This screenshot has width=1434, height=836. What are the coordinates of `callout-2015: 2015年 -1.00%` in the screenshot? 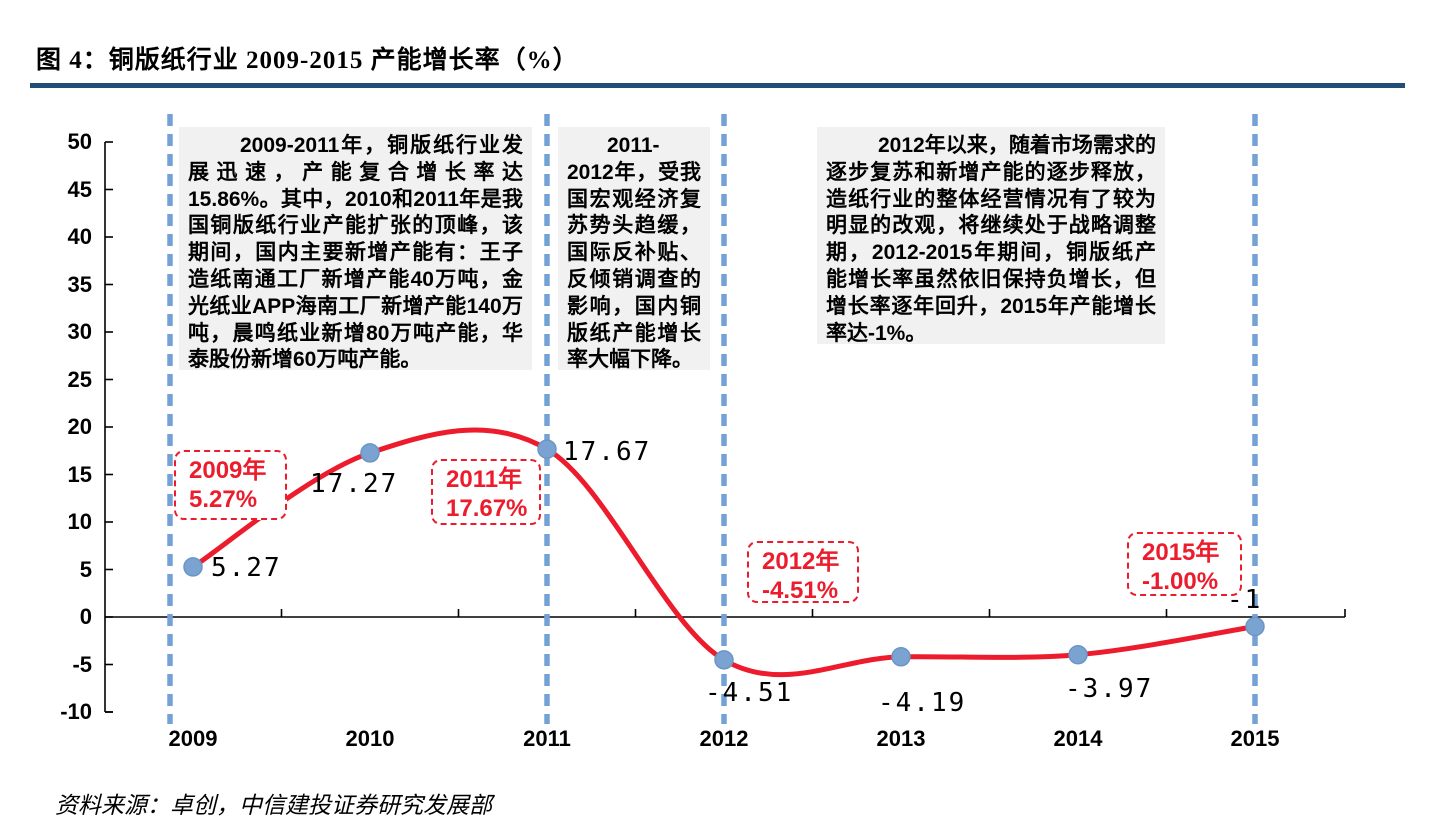 It's located at (1184, 564).